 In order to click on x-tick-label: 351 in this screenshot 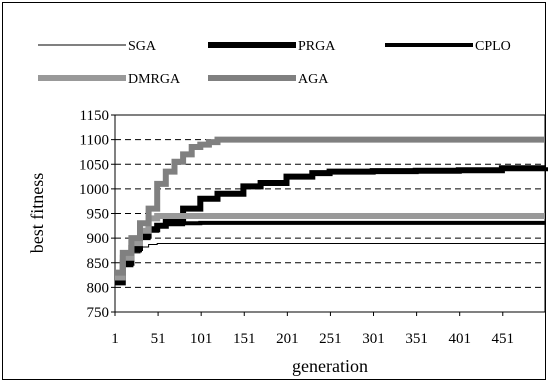, I will do `click(416, 339)`.